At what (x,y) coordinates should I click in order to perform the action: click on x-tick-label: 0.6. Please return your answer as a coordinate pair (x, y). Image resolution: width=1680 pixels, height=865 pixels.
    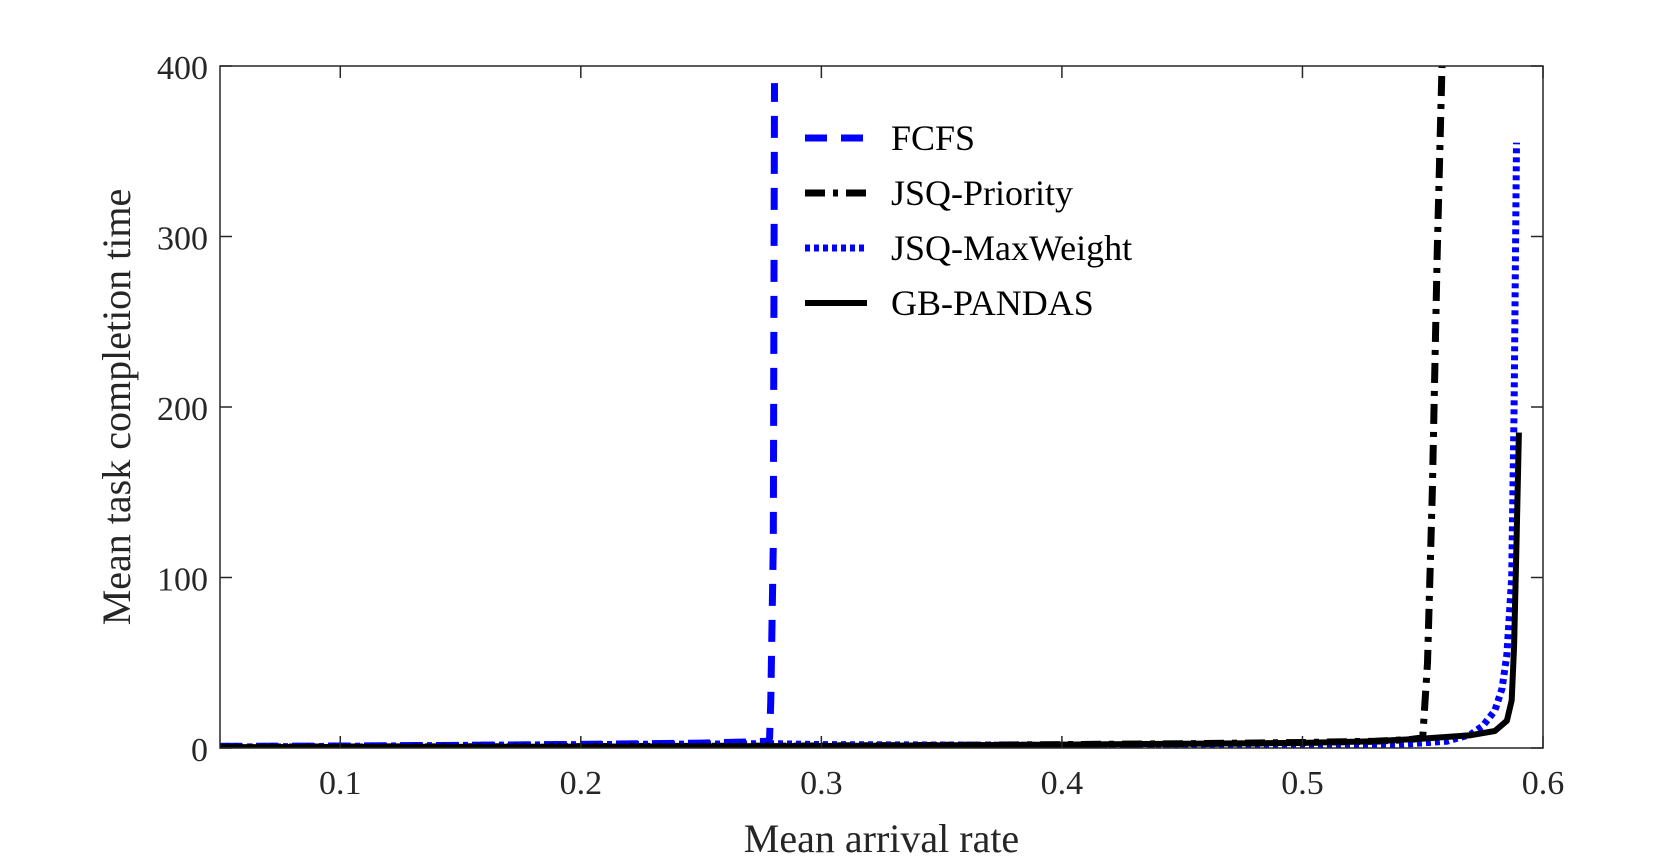
    Looking at the image, I should click on (1543, 783).